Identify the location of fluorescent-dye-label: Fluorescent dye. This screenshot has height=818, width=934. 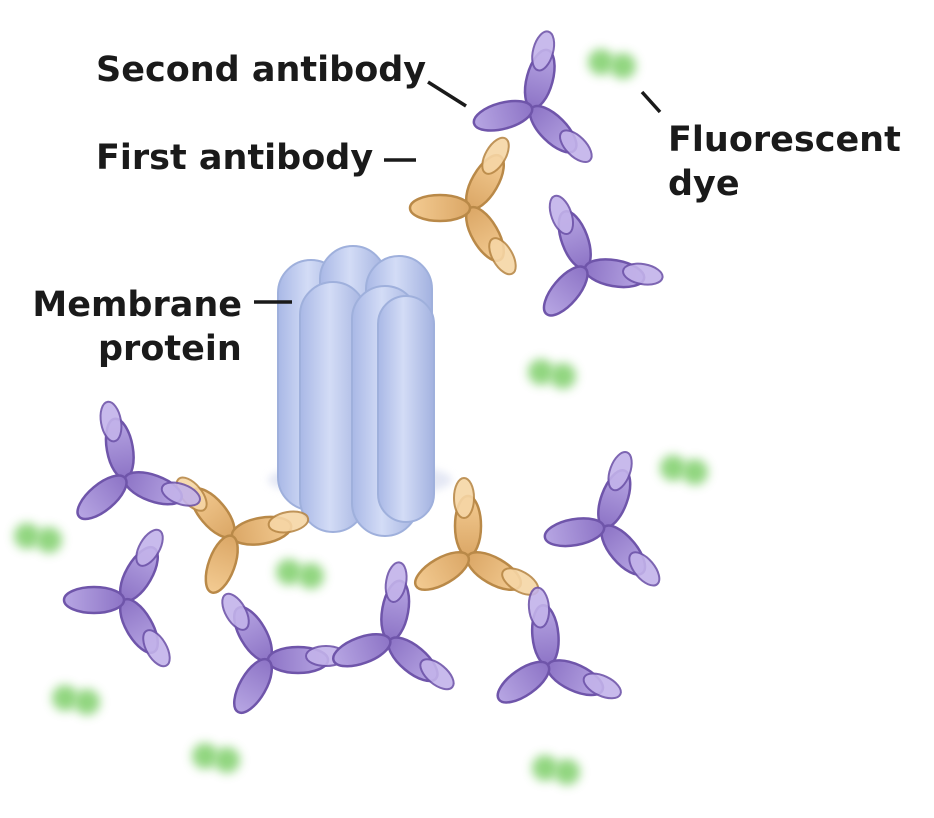
(784, 162).